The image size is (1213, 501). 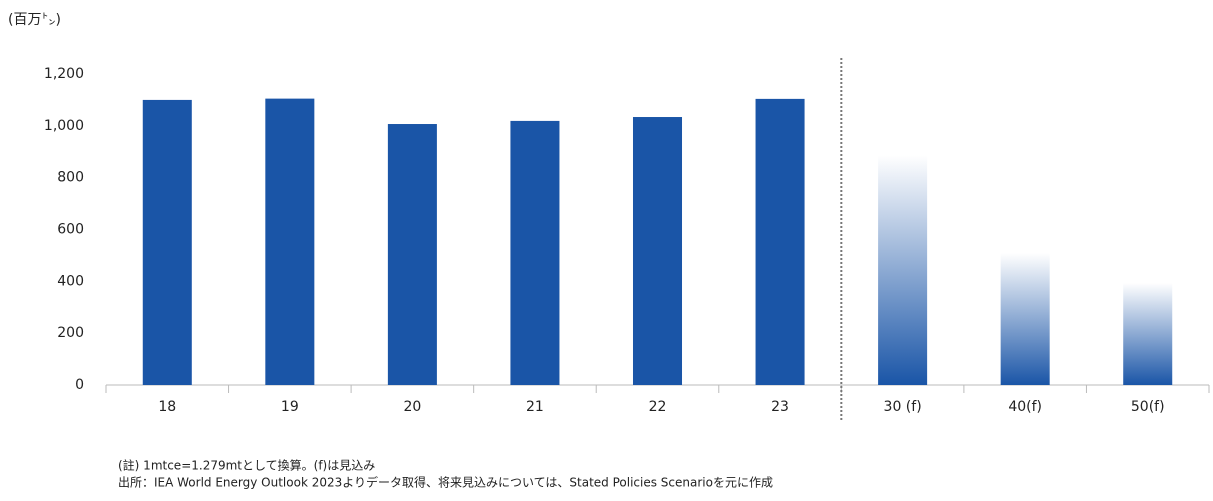 I want to click on y-tick-label: 0, so click(x=79, y=385).